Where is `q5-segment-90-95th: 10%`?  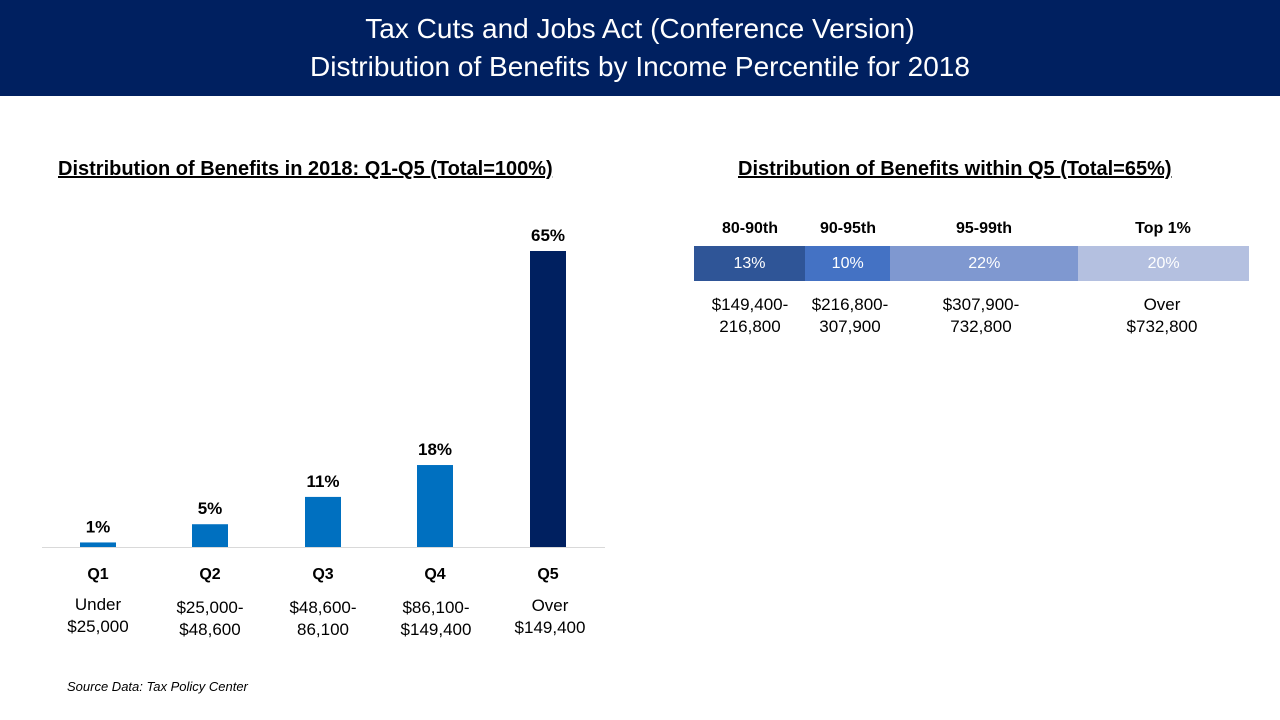 q5-segment-90-95th: 10% is located at coordinates (848, 263).